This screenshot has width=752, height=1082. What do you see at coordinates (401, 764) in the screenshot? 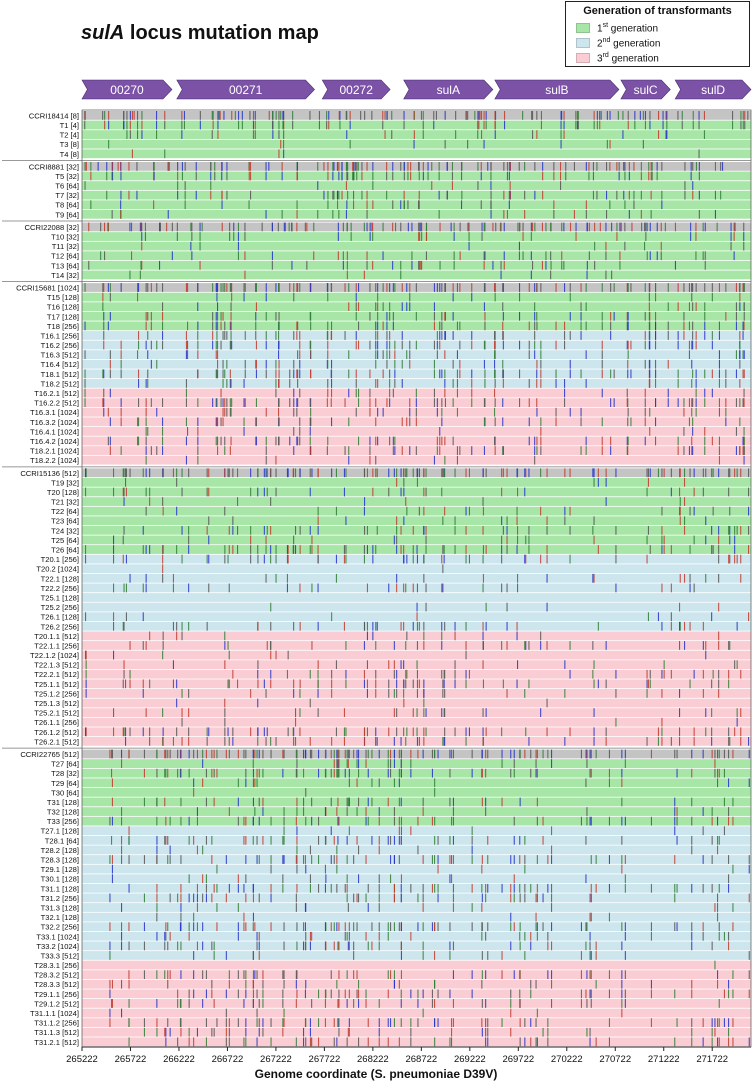
I see `sample-row: T27 [64]` at bounding box center [401, 764].